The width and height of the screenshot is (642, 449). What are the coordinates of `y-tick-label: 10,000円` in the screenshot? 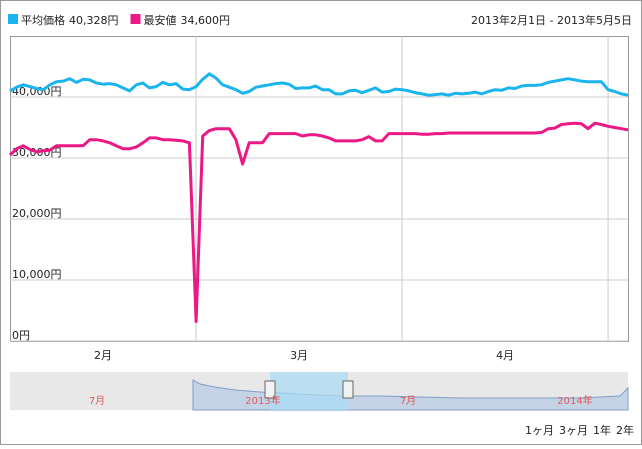 It's located at (37, 274).